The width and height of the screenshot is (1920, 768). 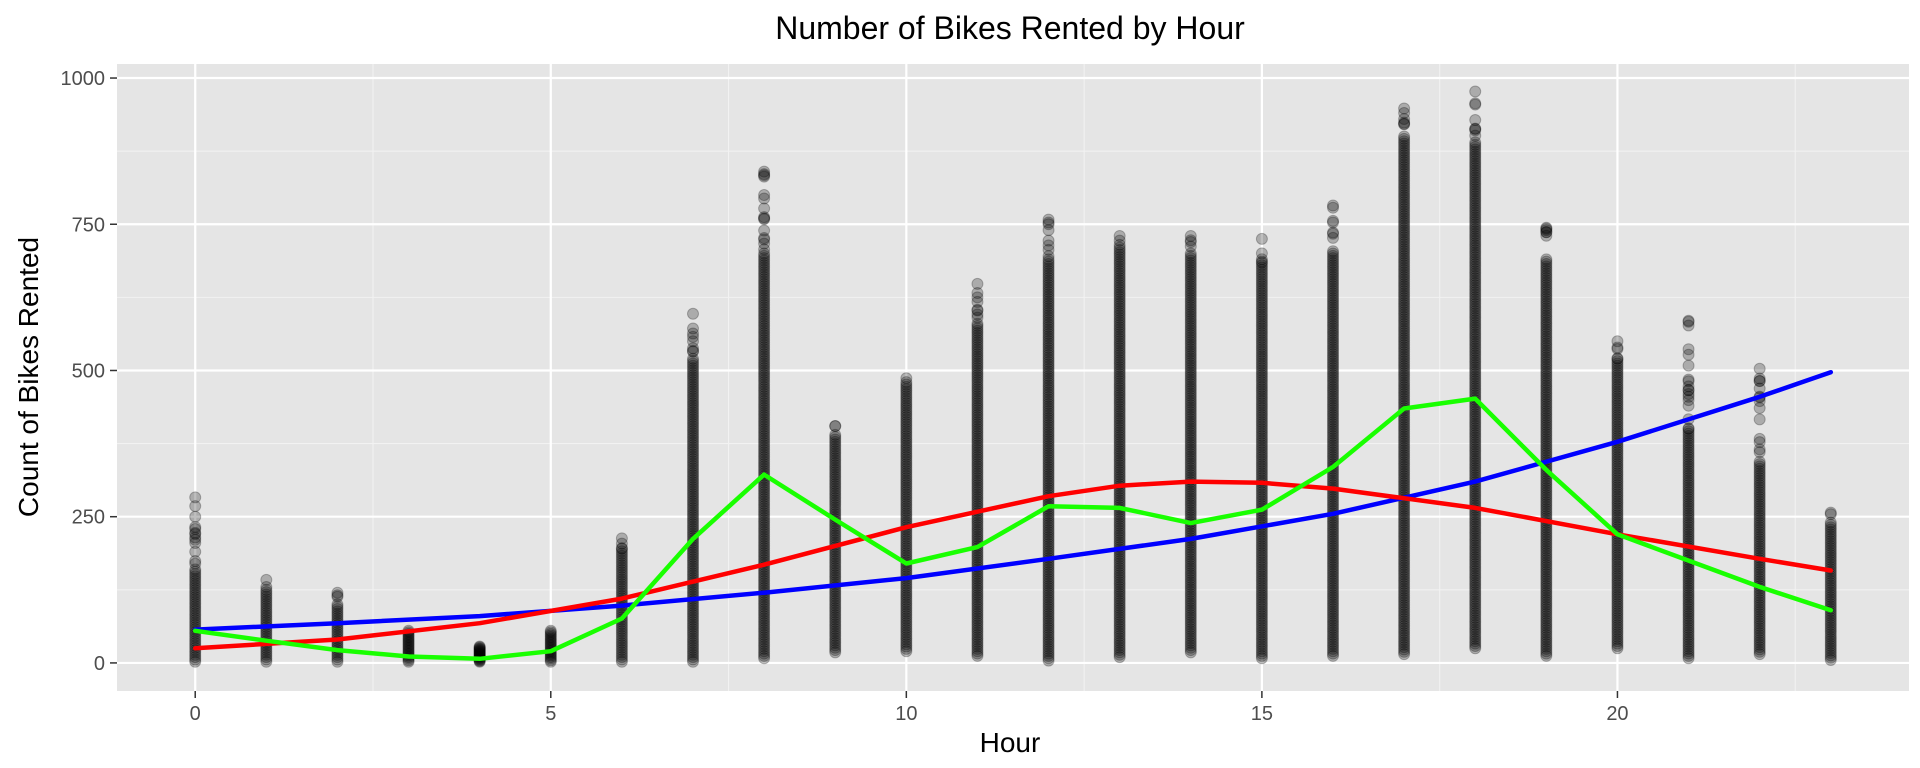 I want to click on x-axis-ticks: 0 5 10 15 20, so click(x=909, y=708).